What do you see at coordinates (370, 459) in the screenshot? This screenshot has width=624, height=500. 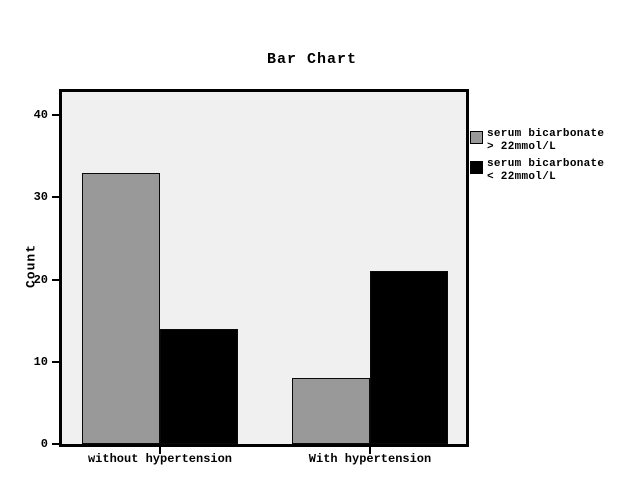 I see `x-category-label: With hypertension` at bounding box center [370, 459].